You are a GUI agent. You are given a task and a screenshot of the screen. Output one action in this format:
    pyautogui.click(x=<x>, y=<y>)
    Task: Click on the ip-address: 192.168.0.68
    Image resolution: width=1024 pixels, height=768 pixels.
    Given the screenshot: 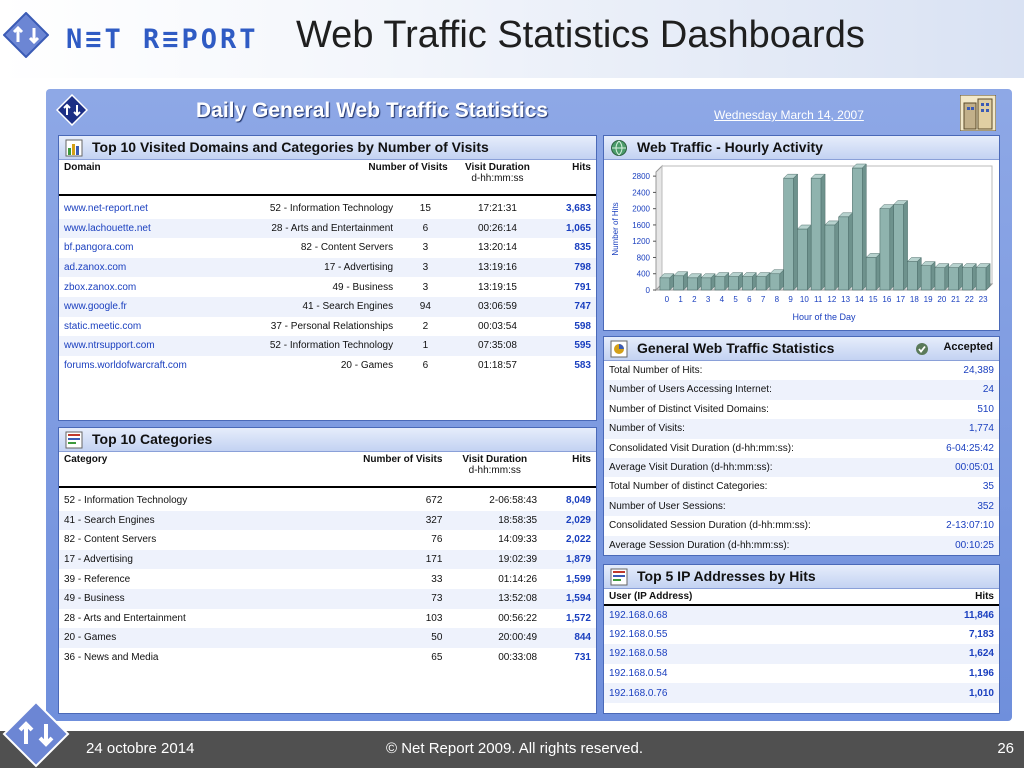 What is the action you would take?
    pyautogui.click(x=742, y=615)
    